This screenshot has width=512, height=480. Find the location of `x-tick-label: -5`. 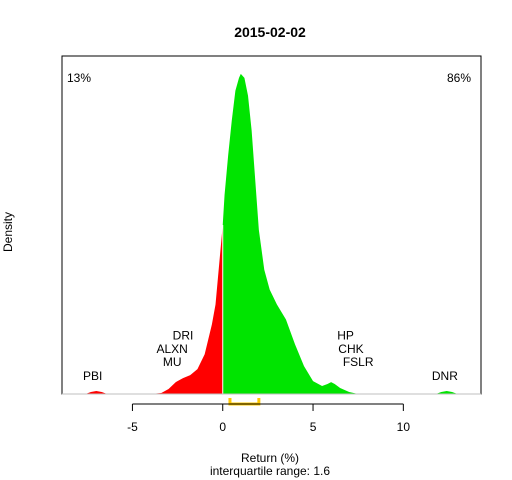

x-tick-label: -5 is located at coordinates (132, 427).